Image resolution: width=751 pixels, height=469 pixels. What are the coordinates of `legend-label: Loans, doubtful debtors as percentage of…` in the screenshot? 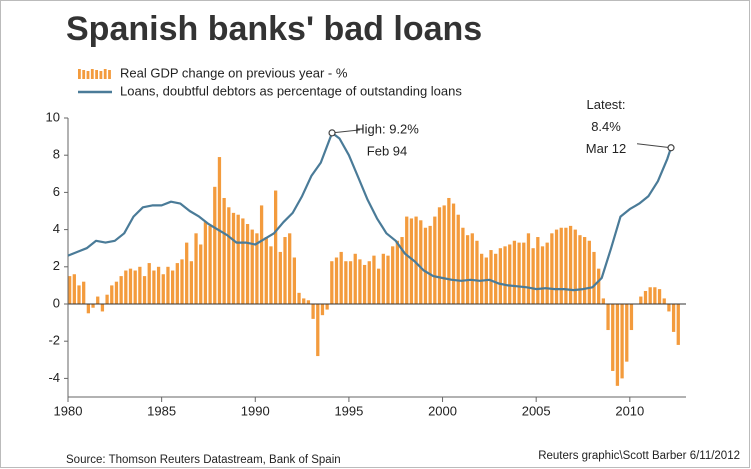 It's located at (291, 90).